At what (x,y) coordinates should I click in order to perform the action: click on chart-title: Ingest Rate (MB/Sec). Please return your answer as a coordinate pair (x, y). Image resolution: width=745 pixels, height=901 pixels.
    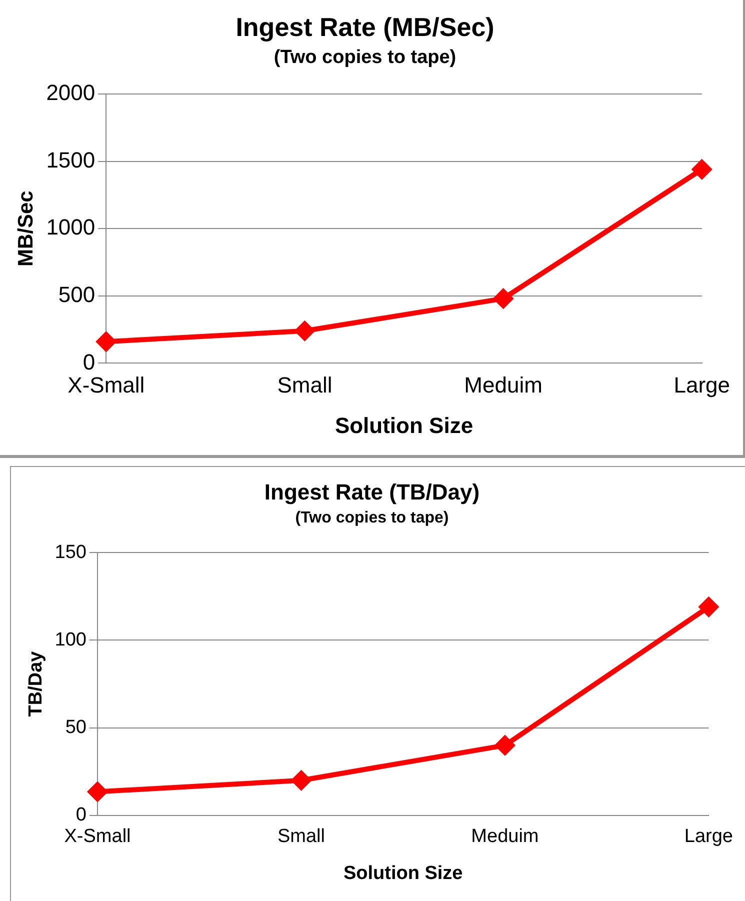
    Looking at the image, I should click on (365, 27).